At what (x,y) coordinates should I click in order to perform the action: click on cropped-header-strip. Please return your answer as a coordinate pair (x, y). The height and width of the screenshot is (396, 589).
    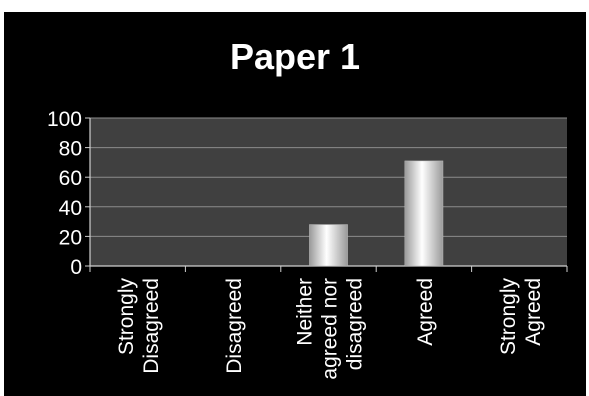
    Looking at the image, I should click on (294, 6).